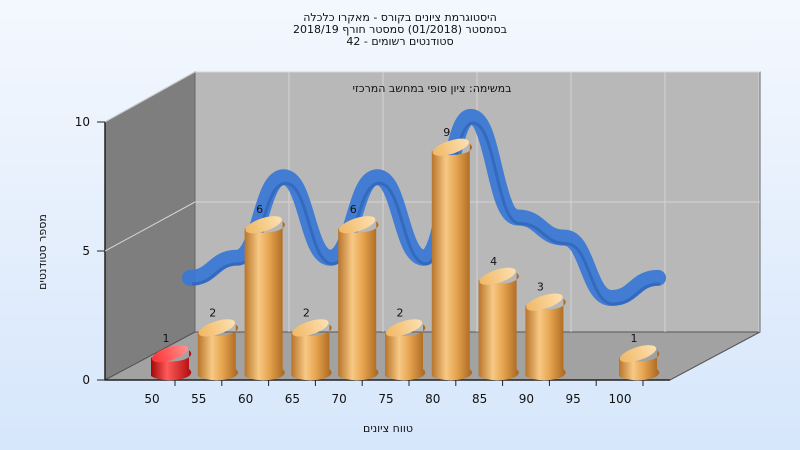 Image resolution: width=800 pixels, height=450 pixels. I want to click on bar-75: 2, so click(405, 343).